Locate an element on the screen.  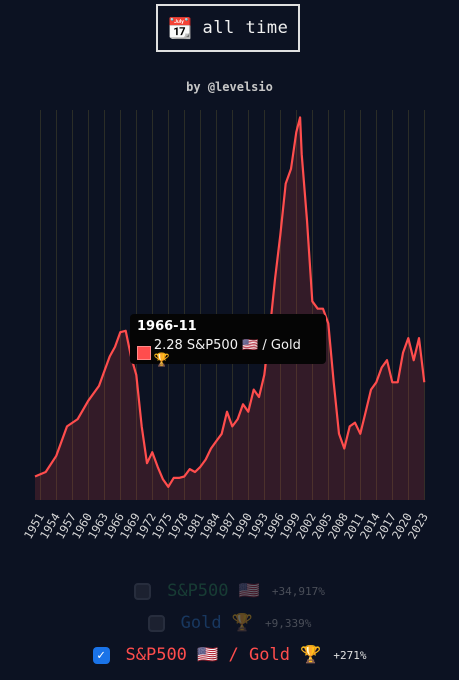
legend-item-ratio: ✓ S&P500 🇺🇸 / Gold 🏆 +271% is located at coordinates (229, 655).